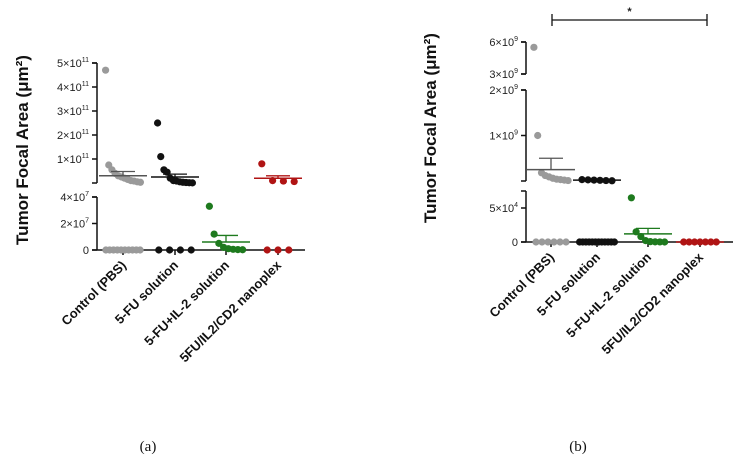 The height and width of the screenshot is (469, 738). What do you see at coordinates (73, 63) in the screenshot?
I see `y-tick-label: 5×10¹¹` at bounding box center [73, 63].